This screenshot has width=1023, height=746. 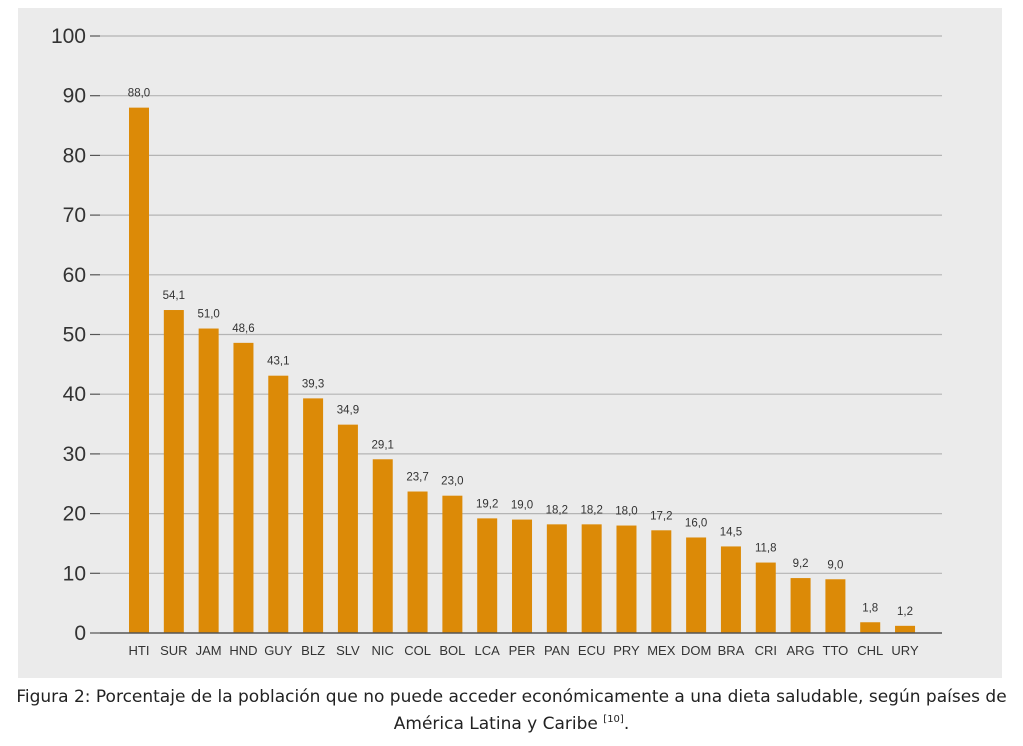 What do you see at coordinates (626, 512) in the screenshot?
I see `data-label: 18,0` at bounding box center [626, 512].